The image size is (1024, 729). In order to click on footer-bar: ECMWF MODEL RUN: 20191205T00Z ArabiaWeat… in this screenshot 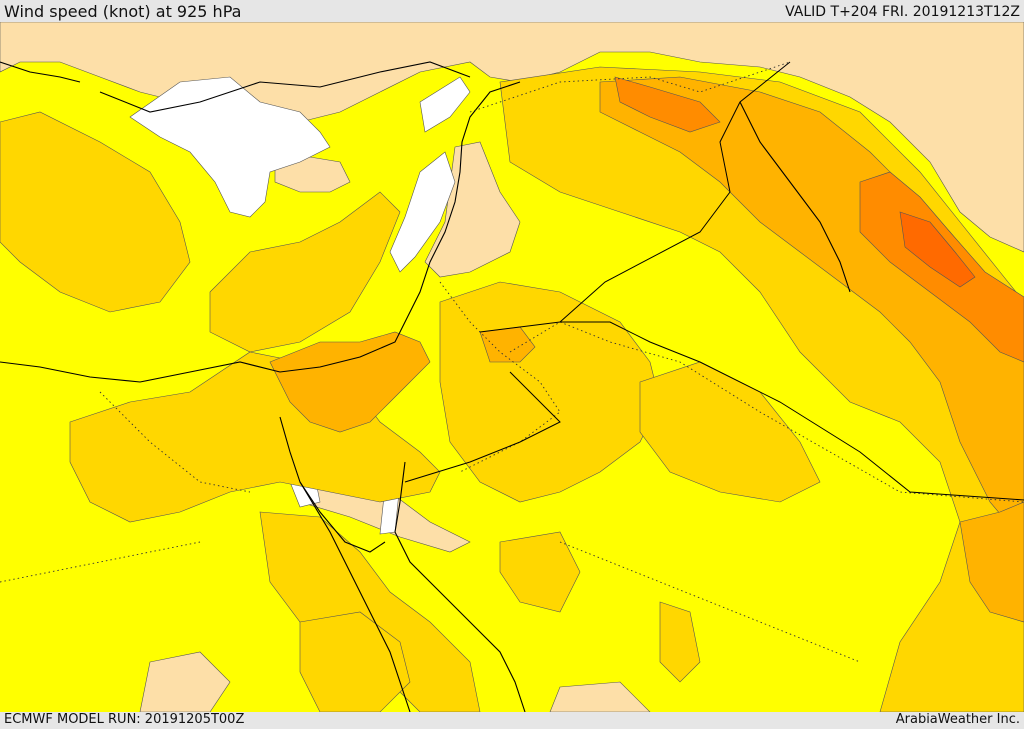, I will do `click(512, 720)`.